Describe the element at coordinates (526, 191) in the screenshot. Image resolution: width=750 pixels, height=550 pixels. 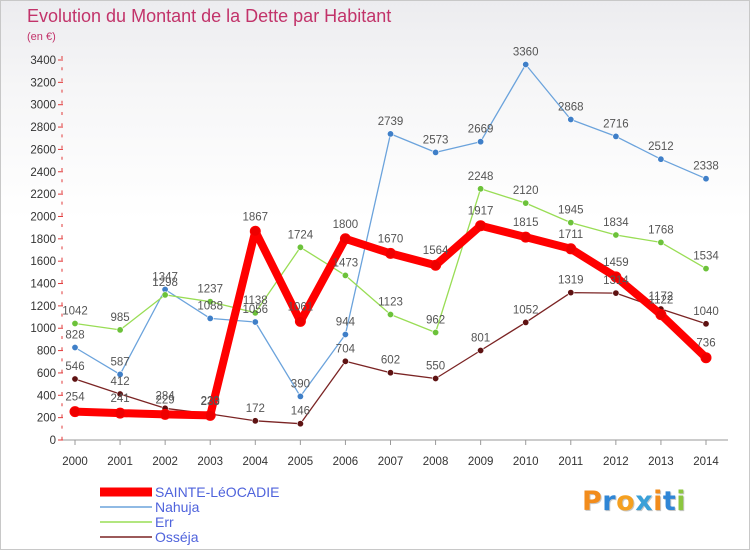
I see `data-label-err: 2120` at that location.